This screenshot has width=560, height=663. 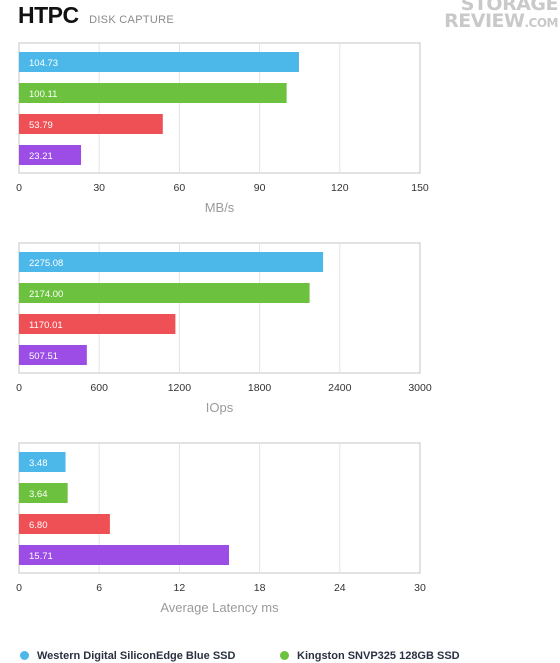 I want to click on watermark-suffix: .COM, so click(x=541, y=23).